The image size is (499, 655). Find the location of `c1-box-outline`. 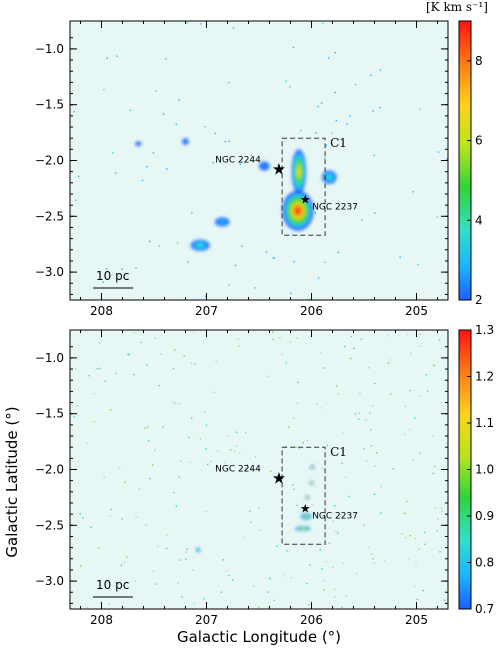

c1-box-outline is located at coordinates (303, 186).